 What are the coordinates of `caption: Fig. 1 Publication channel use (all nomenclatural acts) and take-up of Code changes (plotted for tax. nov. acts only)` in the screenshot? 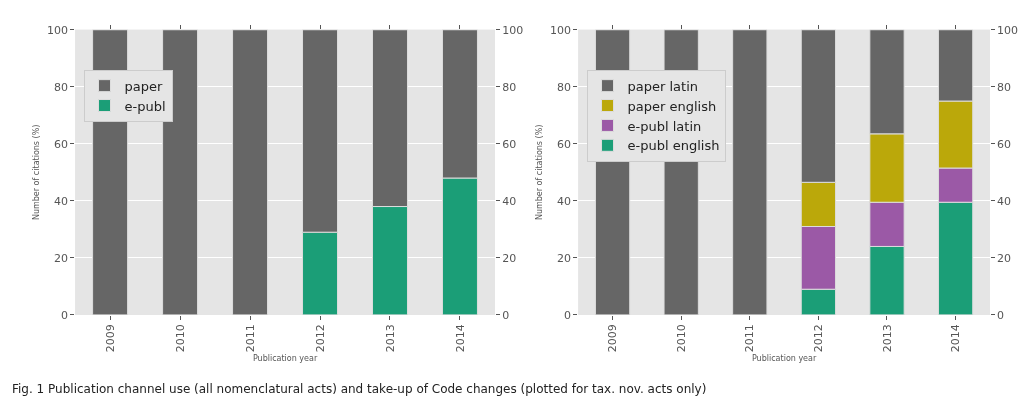 It's located at (359, 389).